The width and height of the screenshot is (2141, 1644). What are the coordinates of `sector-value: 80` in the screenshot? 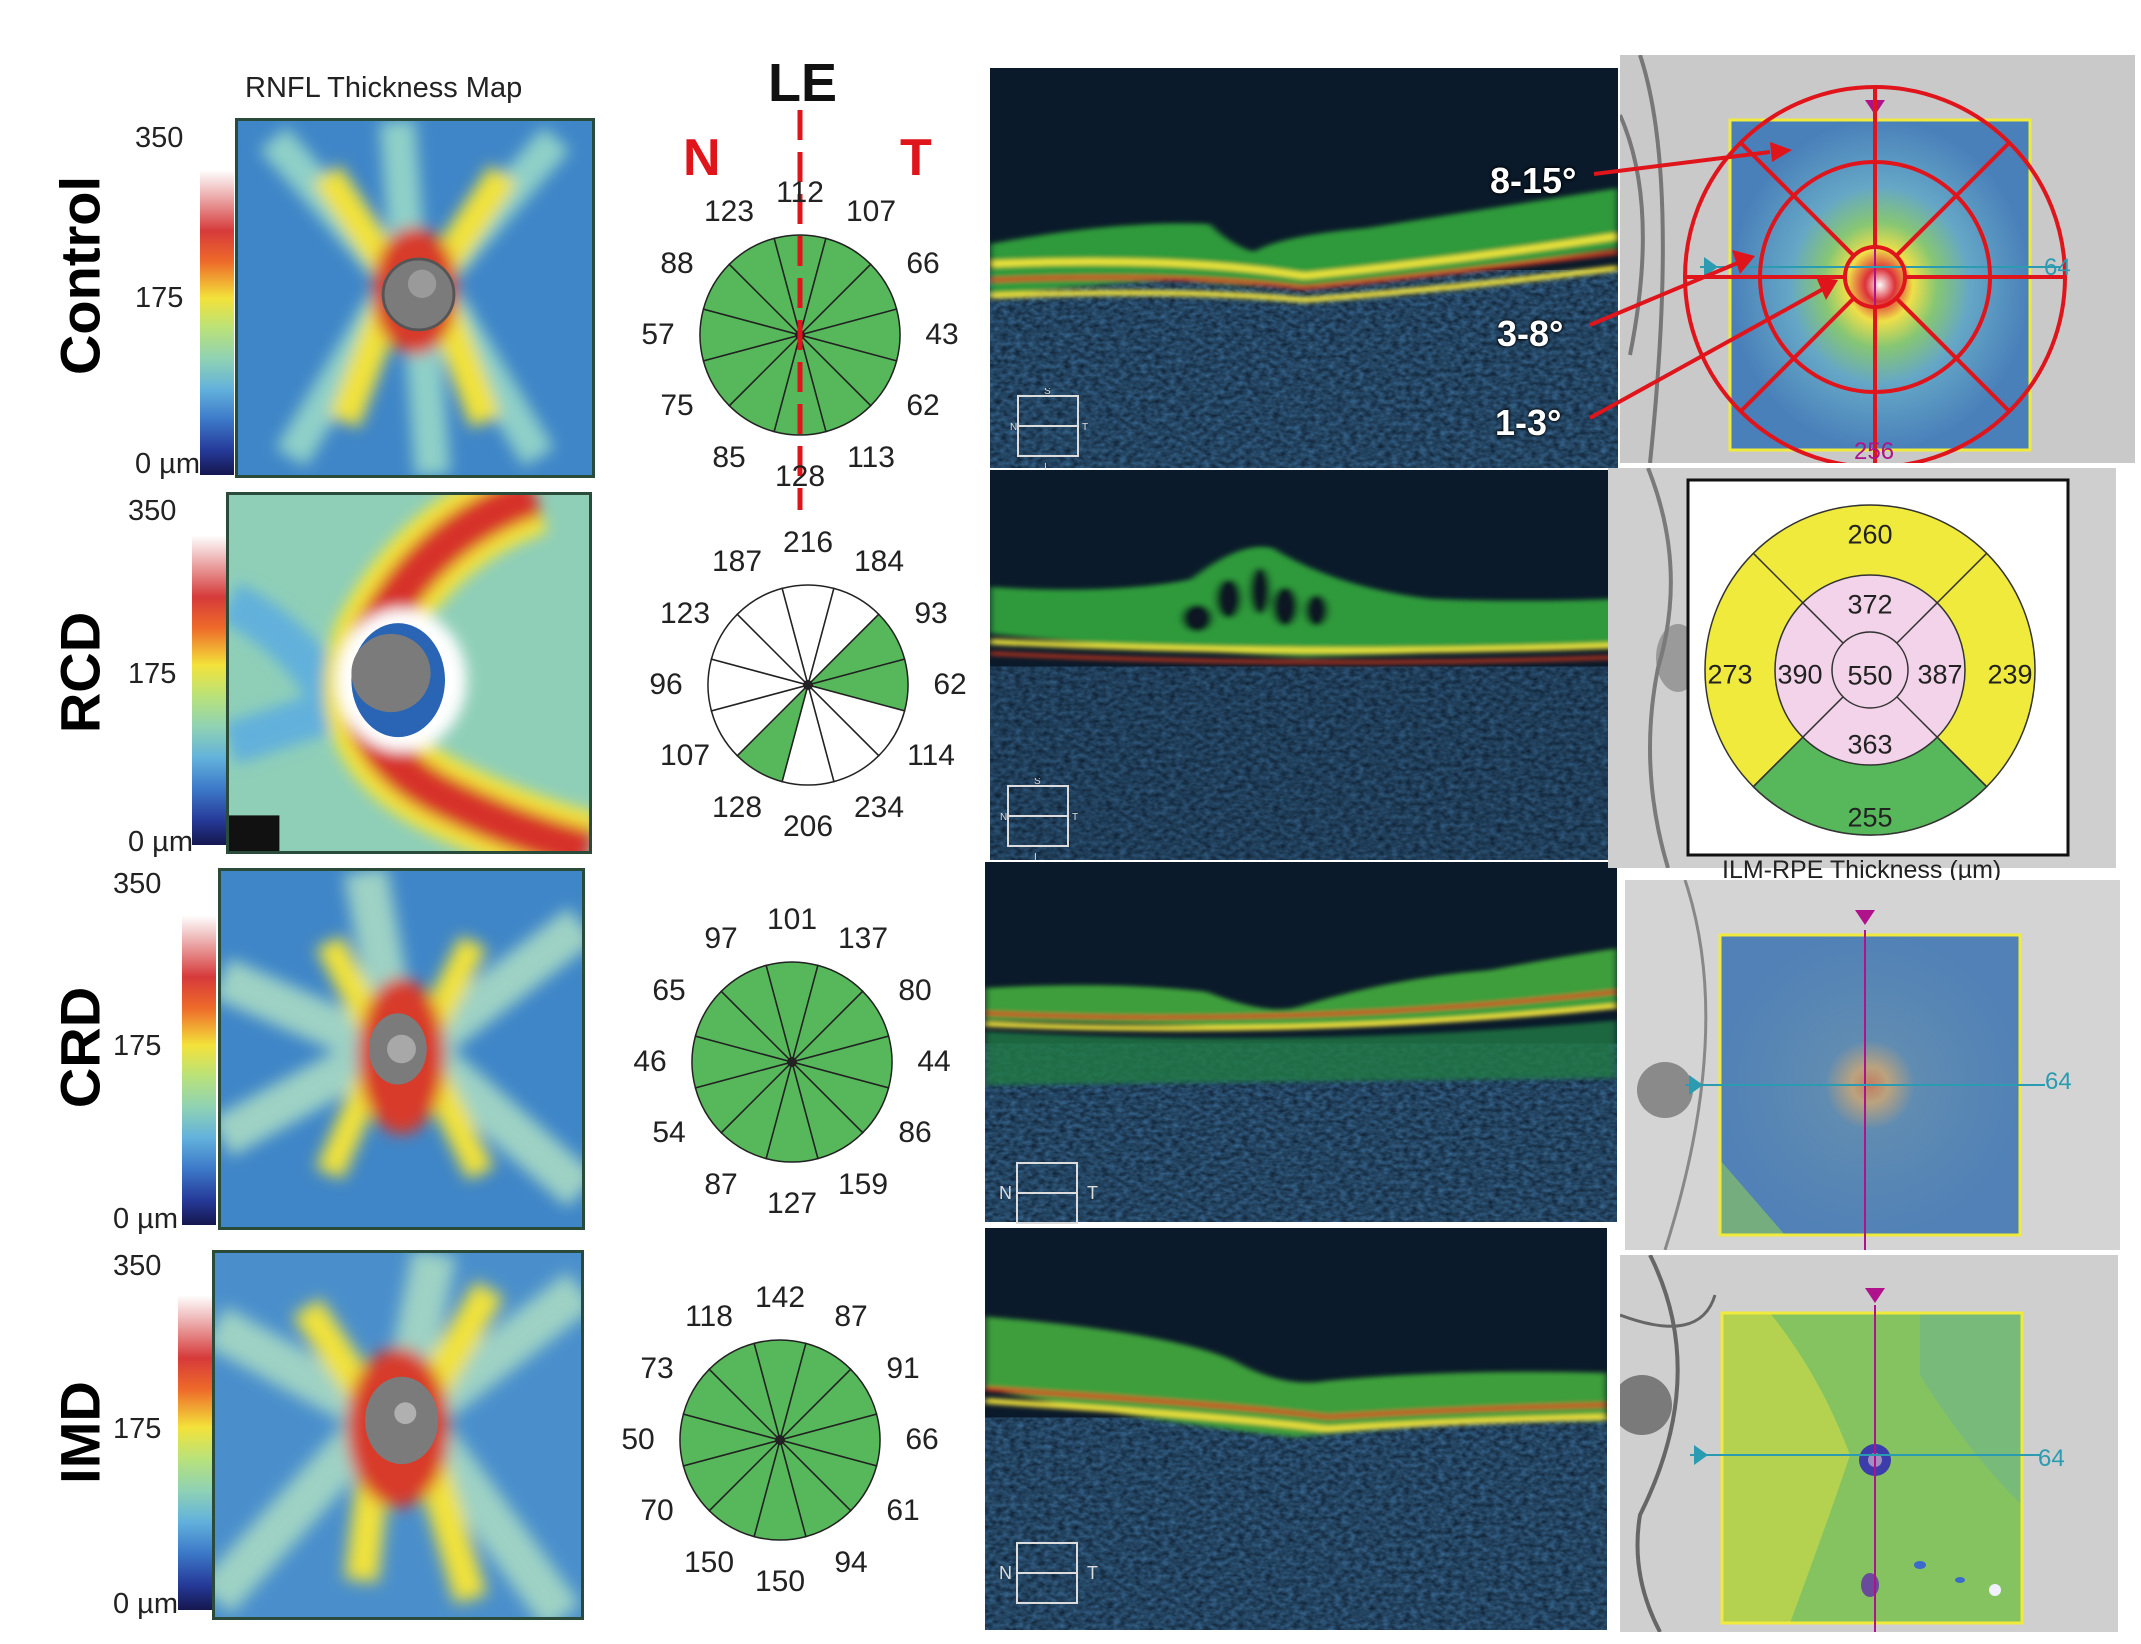 It's located at (915, 990).